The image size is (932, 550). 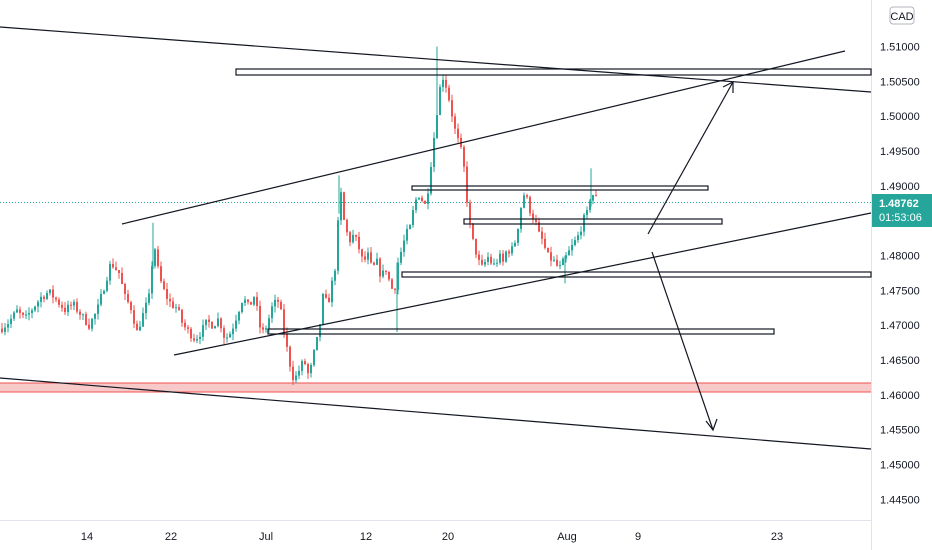 What do you see at coordinates (448, 537) in the screenshot?
I see `x-tick-label: 20` at bounding box center [448, 537].